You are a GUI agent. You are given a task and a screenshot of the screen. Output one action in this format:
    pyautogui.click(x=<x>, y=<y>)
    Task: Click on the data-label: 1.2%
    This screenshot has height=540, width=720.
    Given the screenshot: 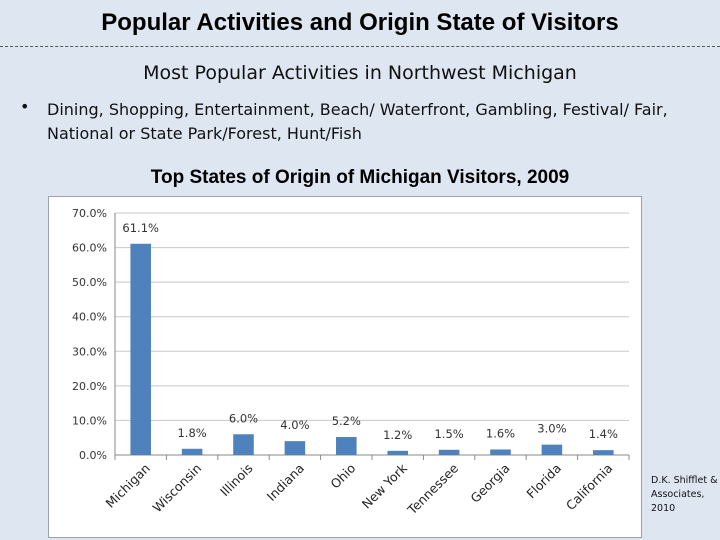 What is the action you would take?
    pyautogui.click(x=397, y=435)
    